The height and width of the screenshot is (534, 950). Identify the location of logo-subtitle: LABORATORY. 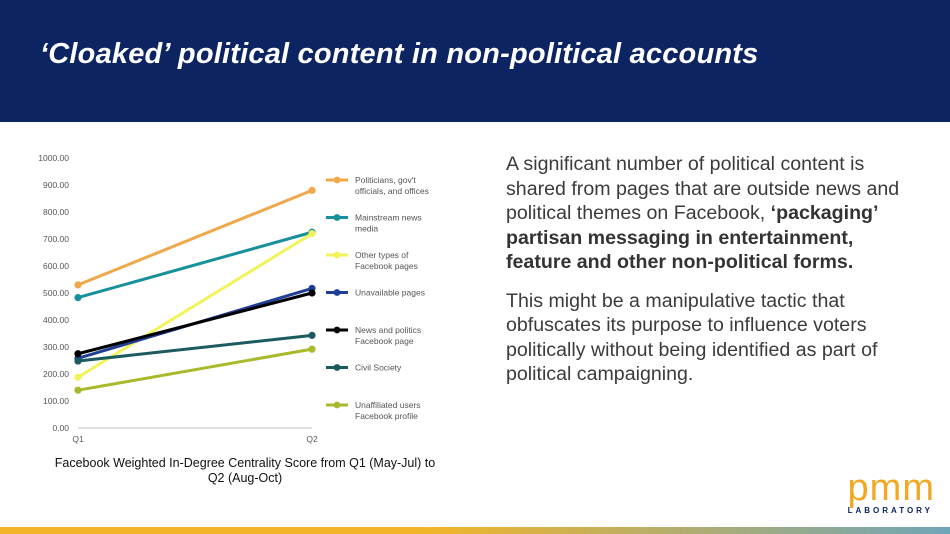
(890, 510).